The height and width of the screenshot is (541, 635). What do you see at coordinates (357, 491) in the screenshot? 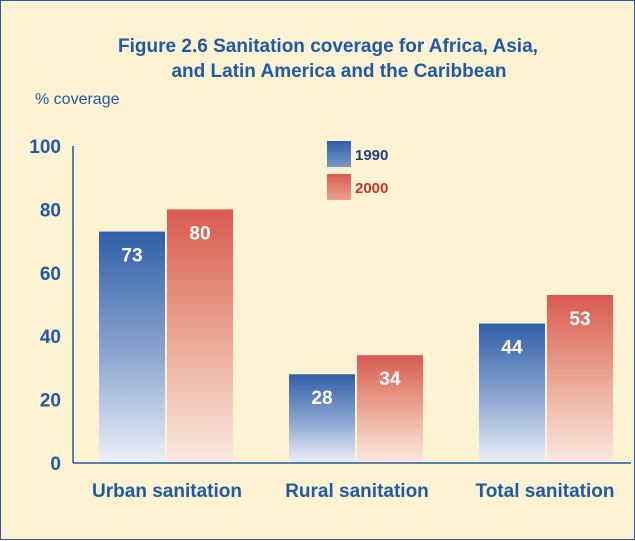
I see `x-tick-label-rural-sanitation: Rural sanitation` at bounding box center [357, 491].